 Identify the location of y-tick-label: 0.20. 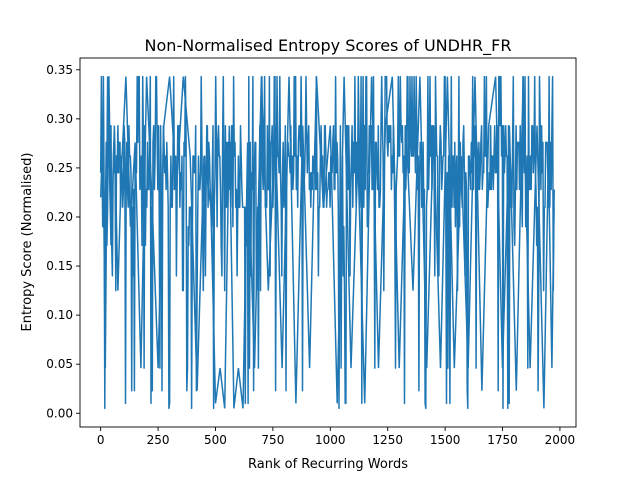
(59, 217).